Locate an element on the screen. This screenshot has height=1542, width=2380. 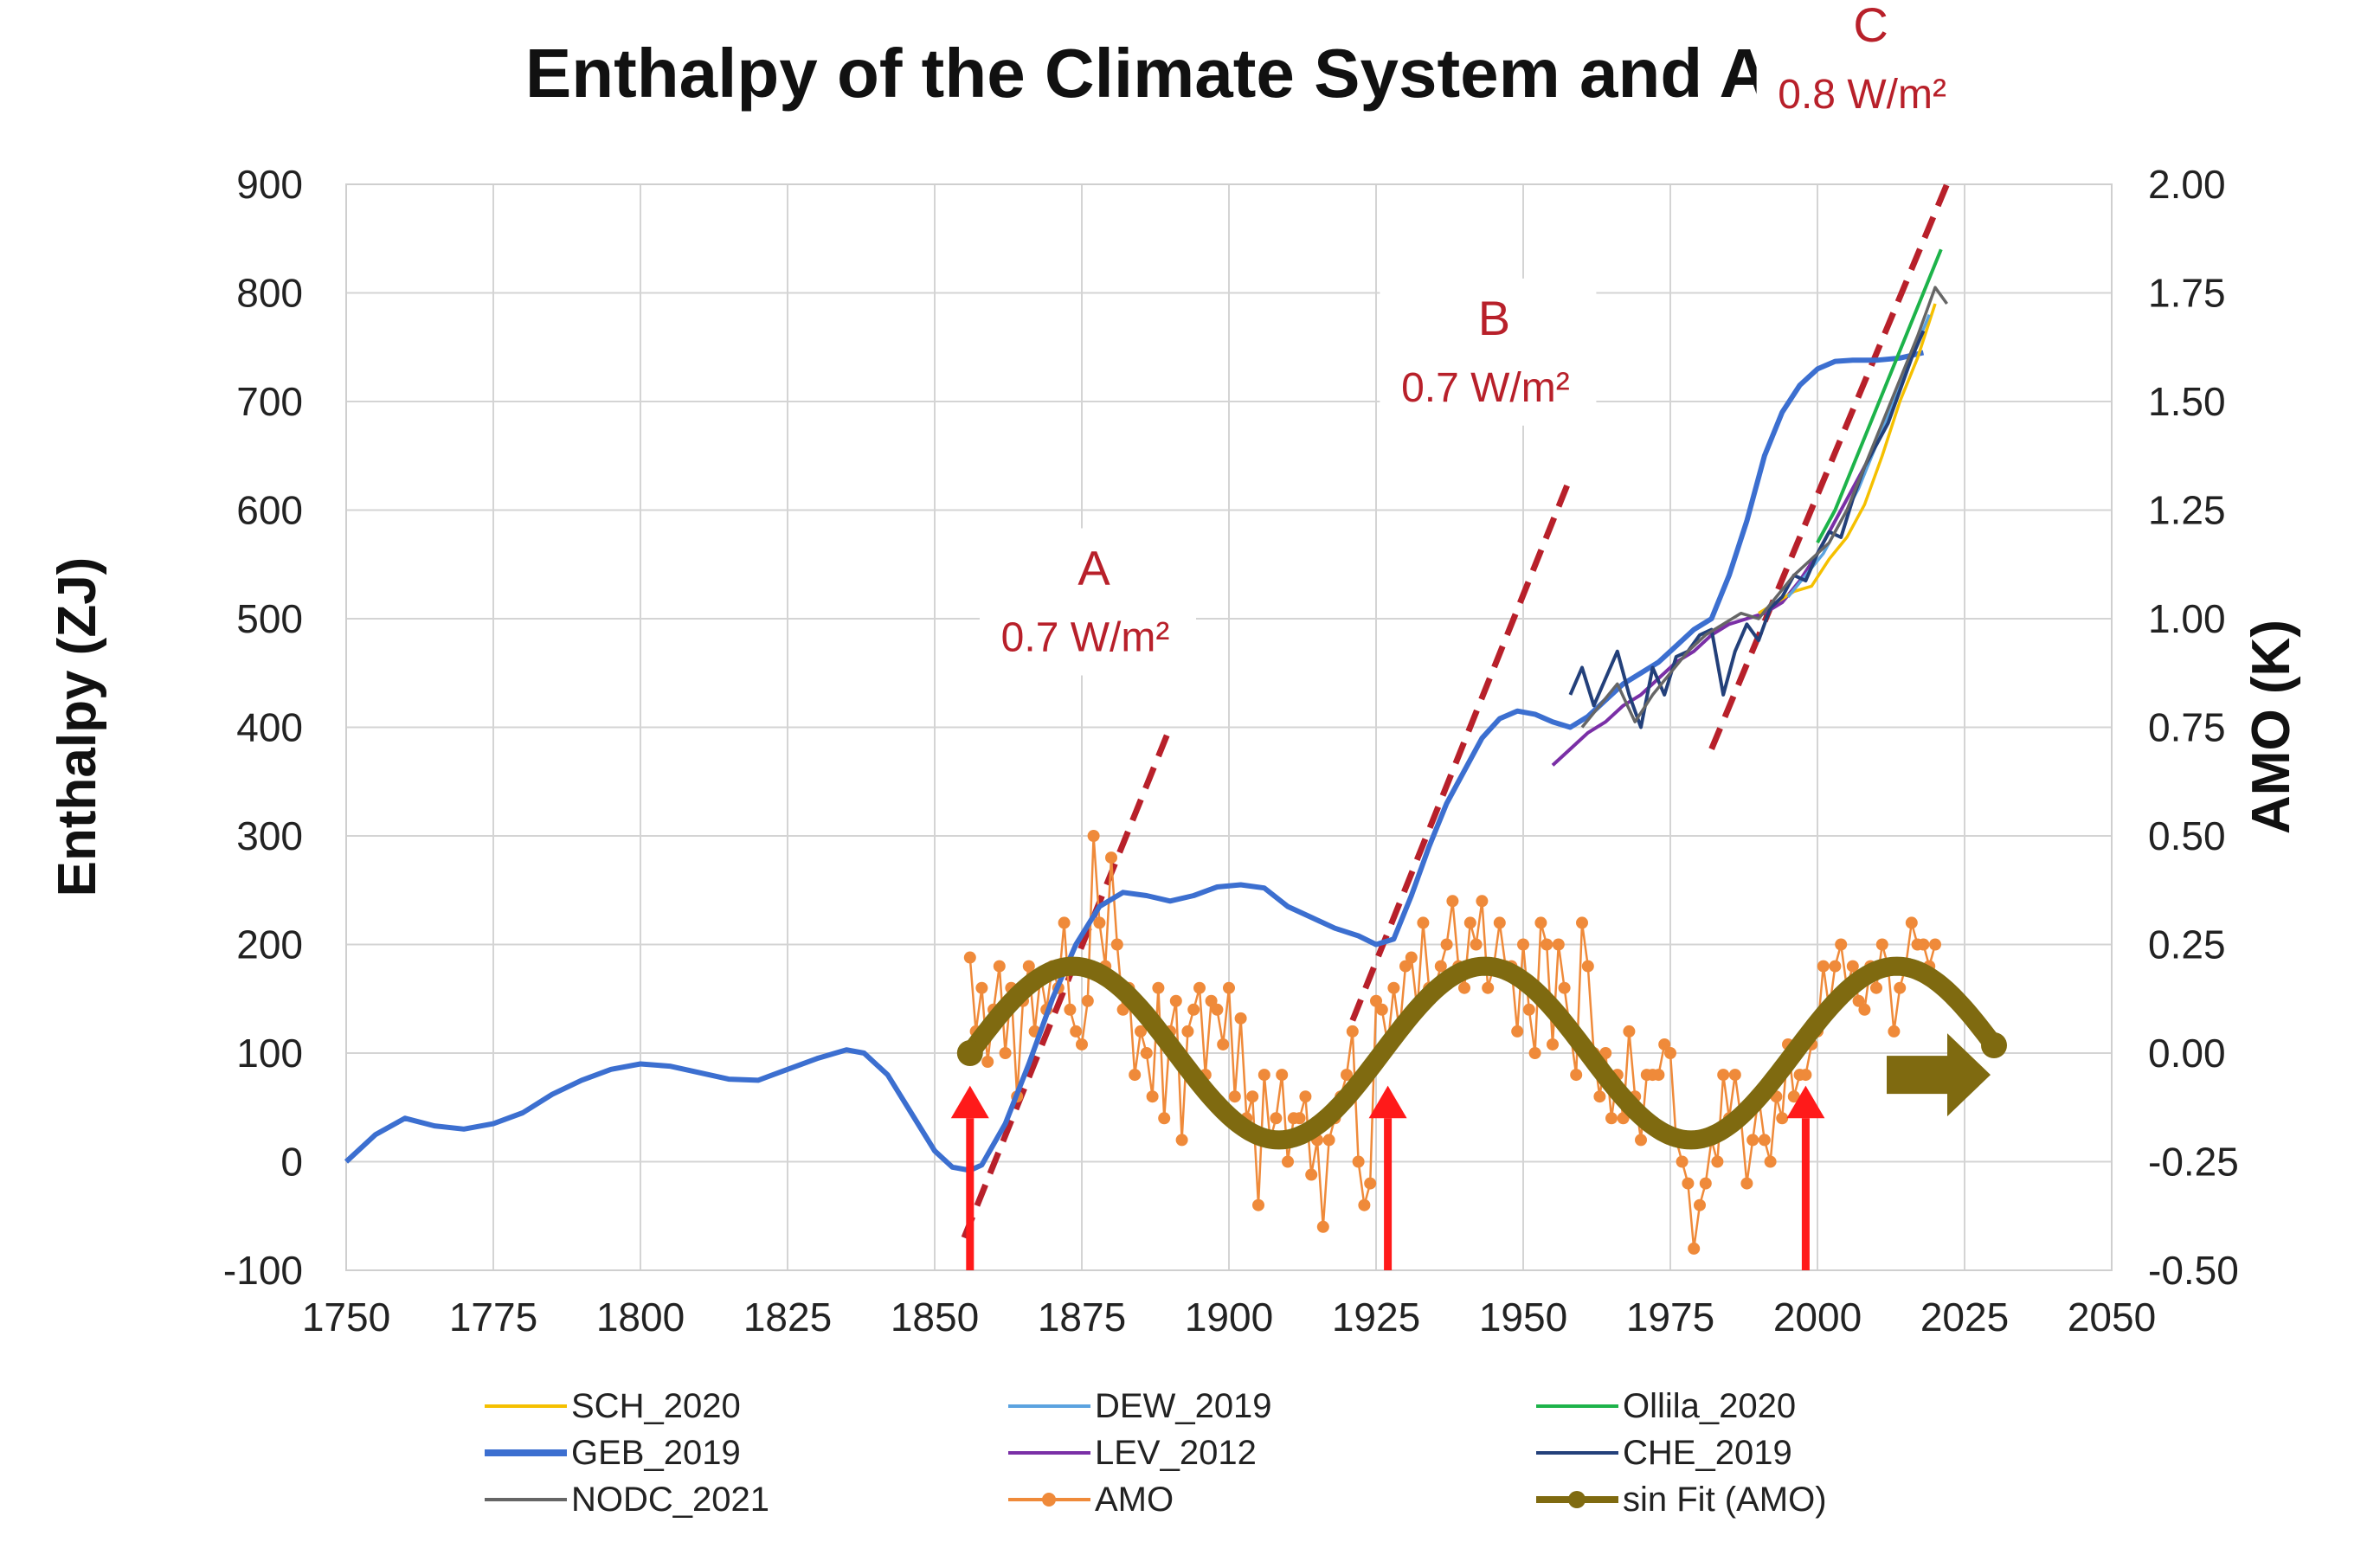
trend-line-c is located at coordinates (1829, 466).